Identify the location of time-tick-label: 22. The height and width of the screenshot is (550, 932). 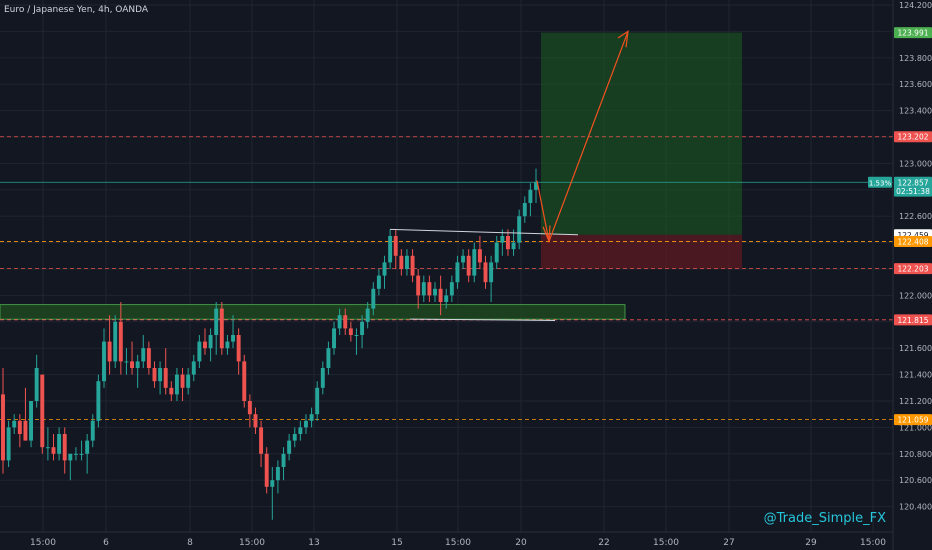
(603, 543).